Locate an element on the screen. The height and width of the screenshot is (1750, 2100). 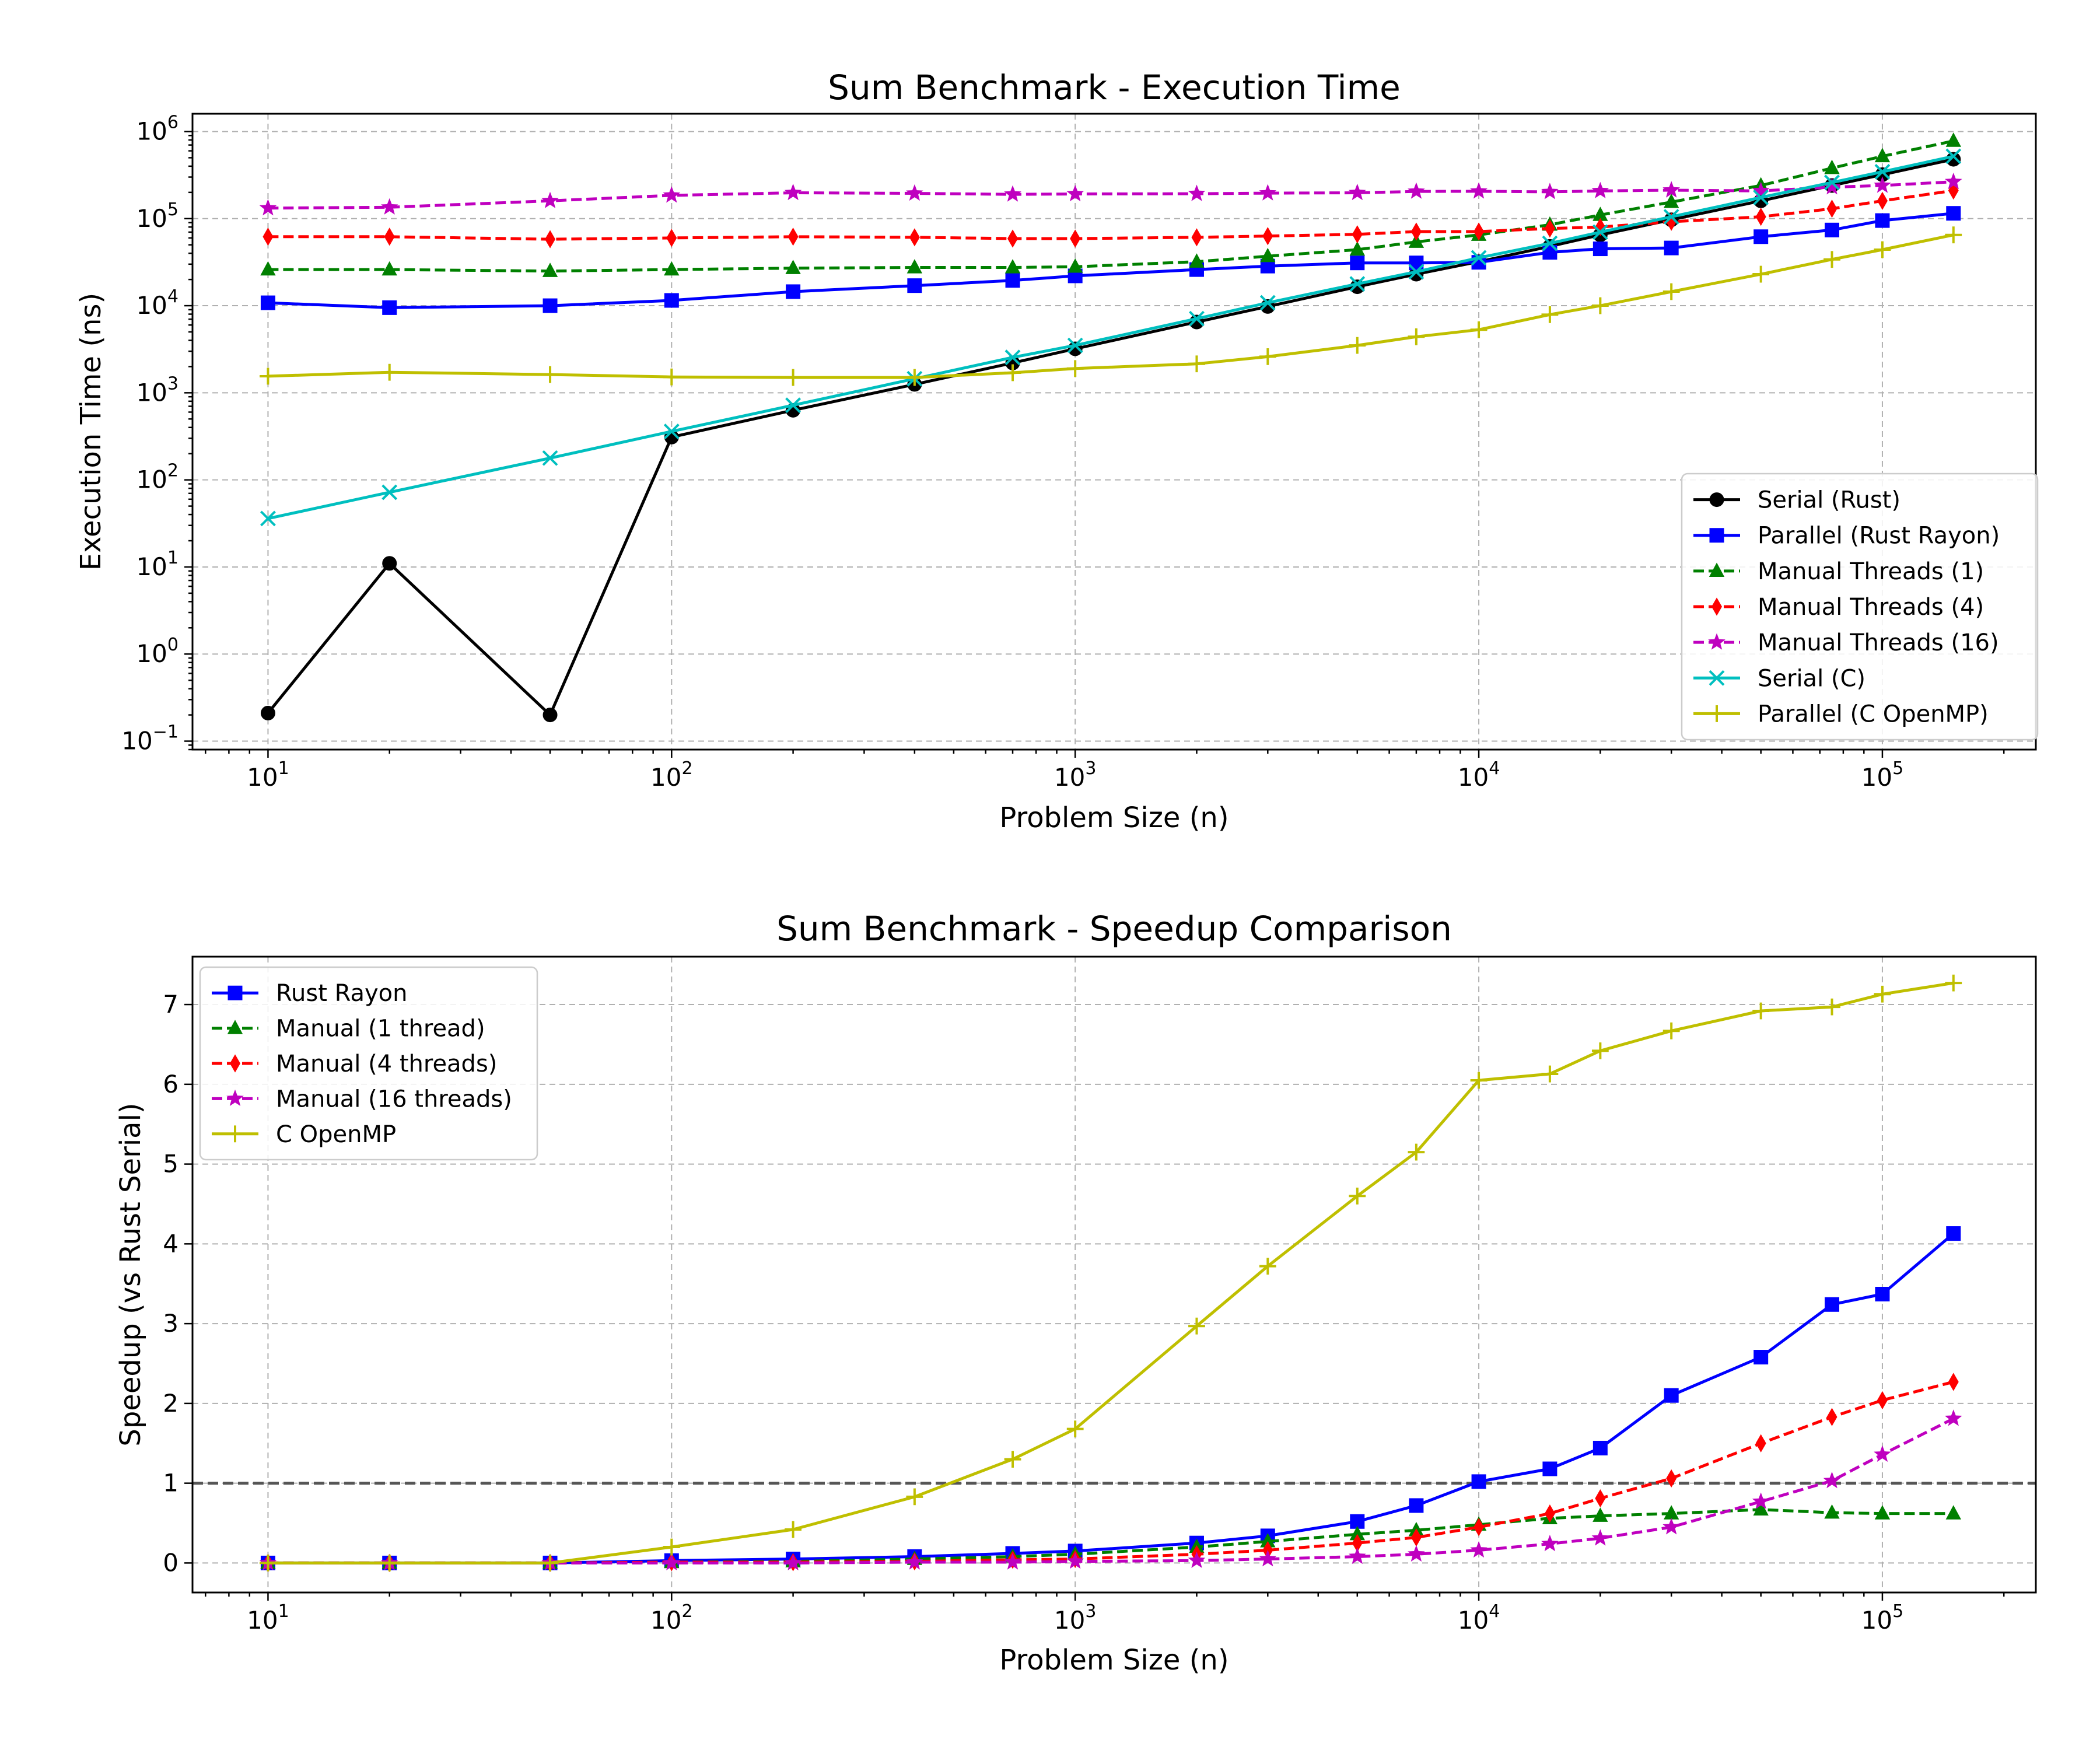
y-tick-label: 6 is located at coordinates (170, 1084).